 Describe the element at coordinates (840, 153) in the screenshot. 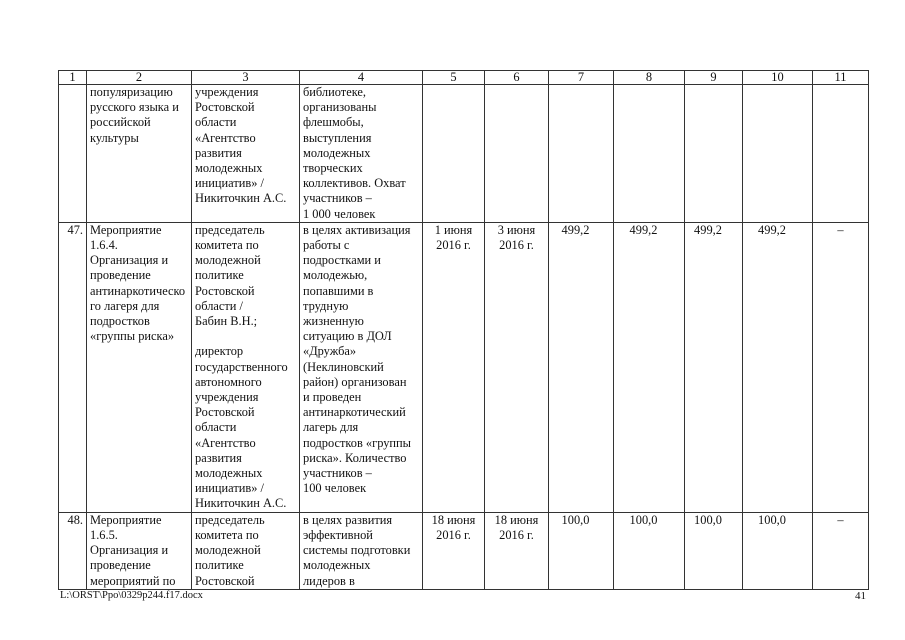

I see `note-cell` at that location.